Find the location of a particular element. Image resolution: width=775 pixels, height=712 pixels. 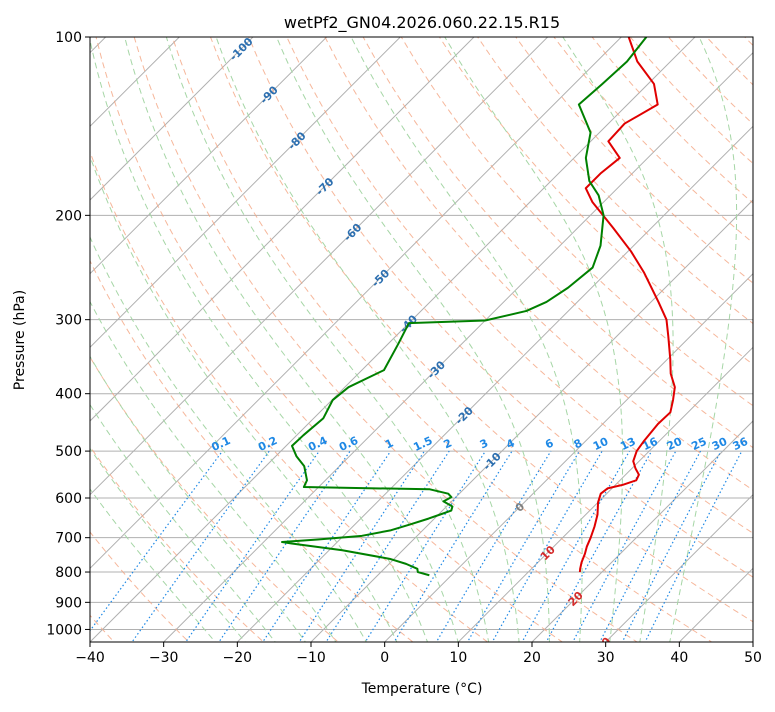

y-tick-label: 800 is located at coordinates (68, 573).